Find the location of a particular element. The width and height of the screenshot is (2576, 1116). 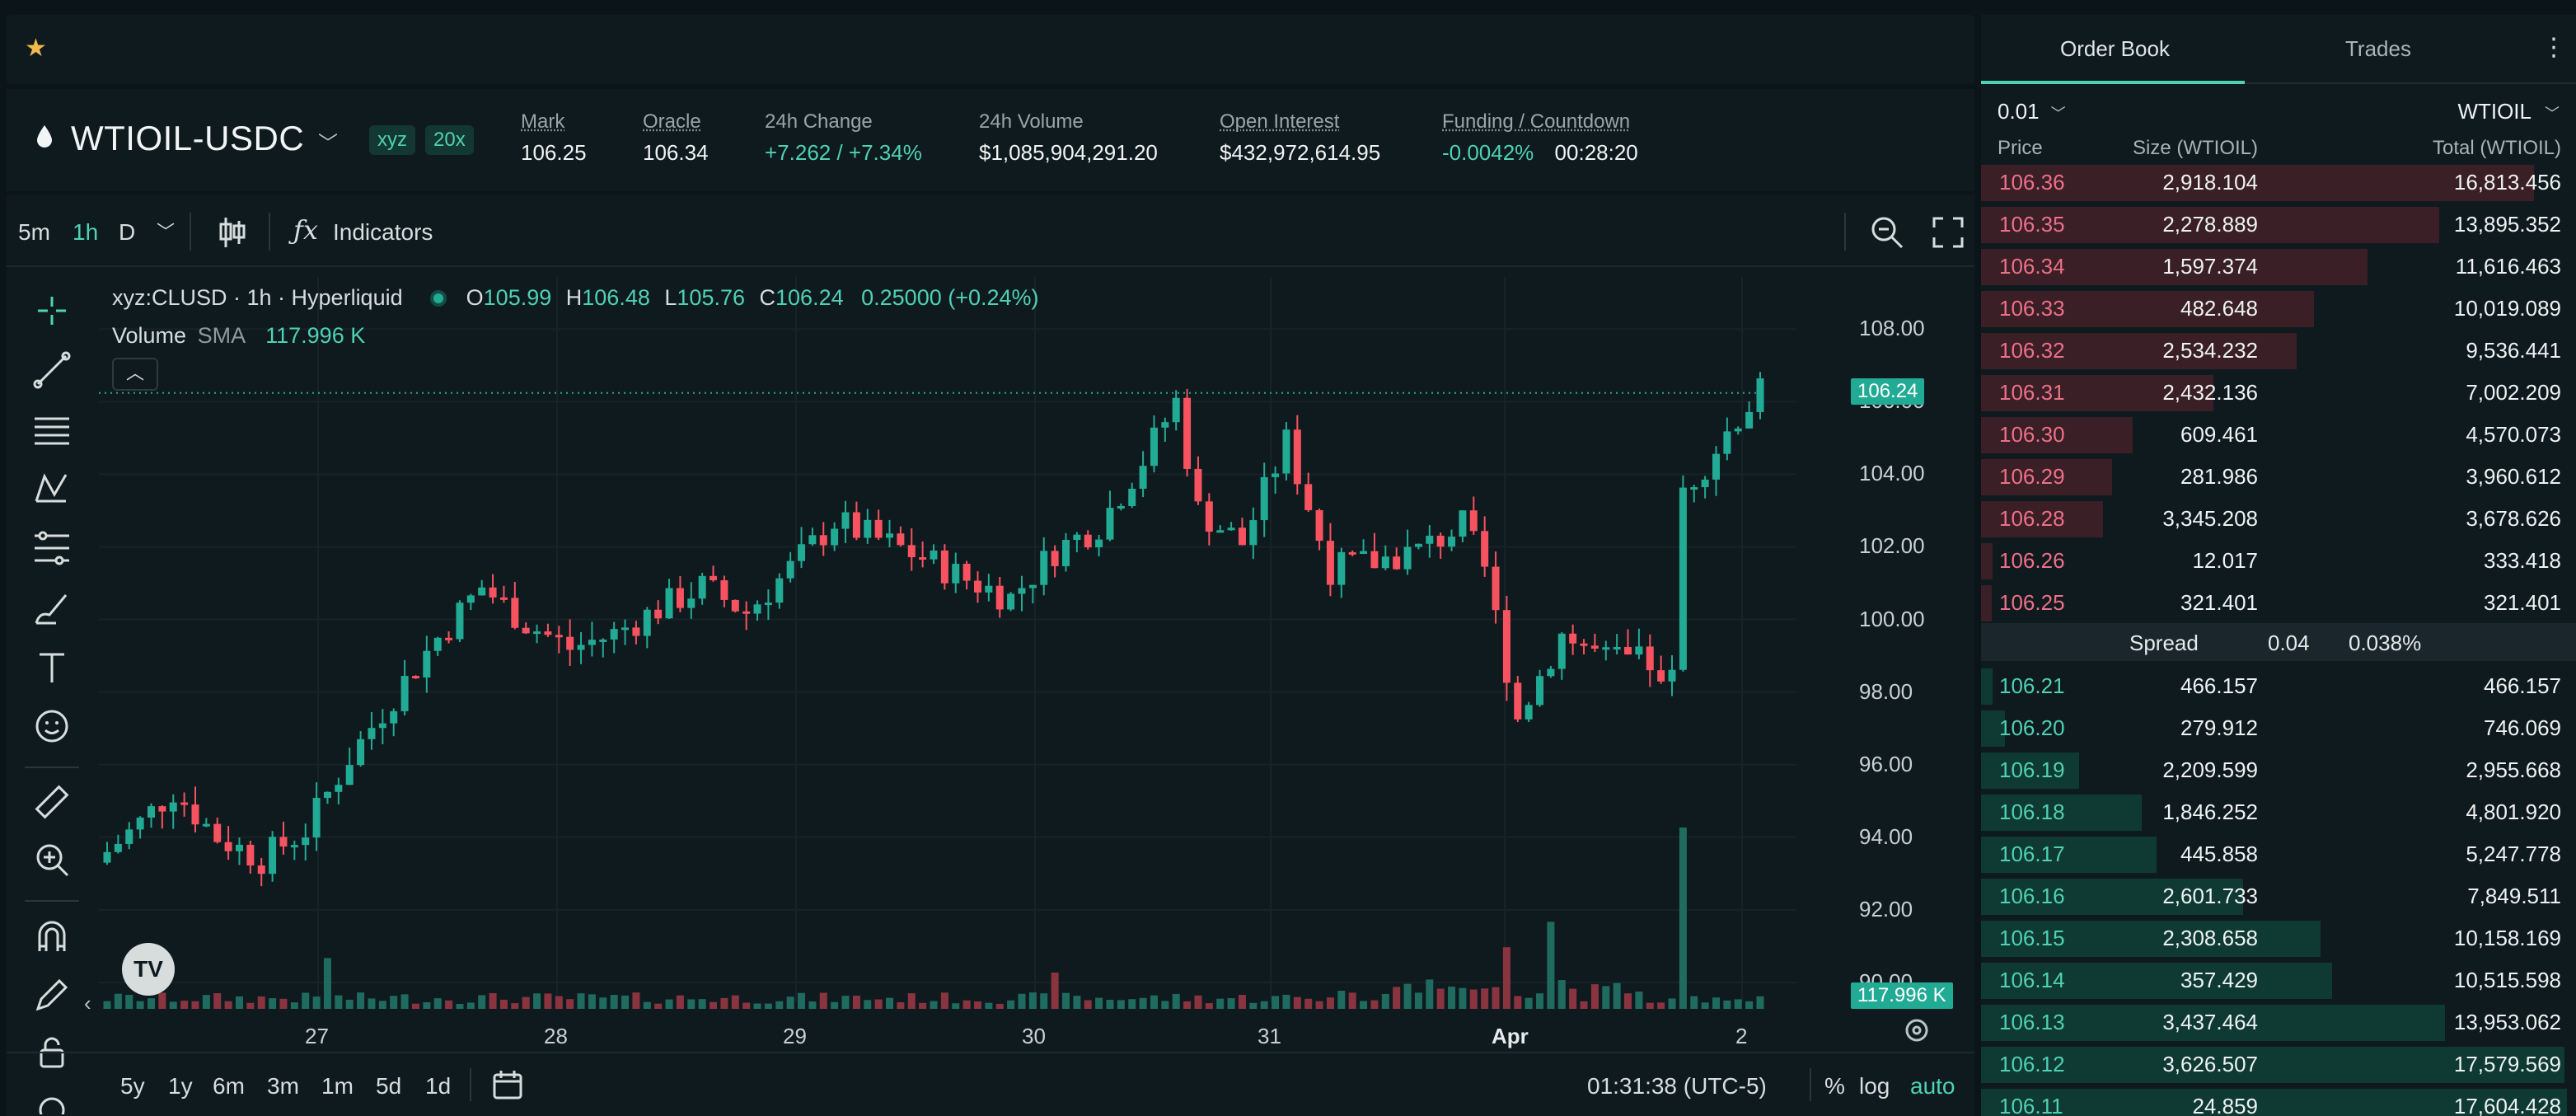

bid-row: 106.11 24.859 17,604.428 is located at coordinates (2278, 1101).